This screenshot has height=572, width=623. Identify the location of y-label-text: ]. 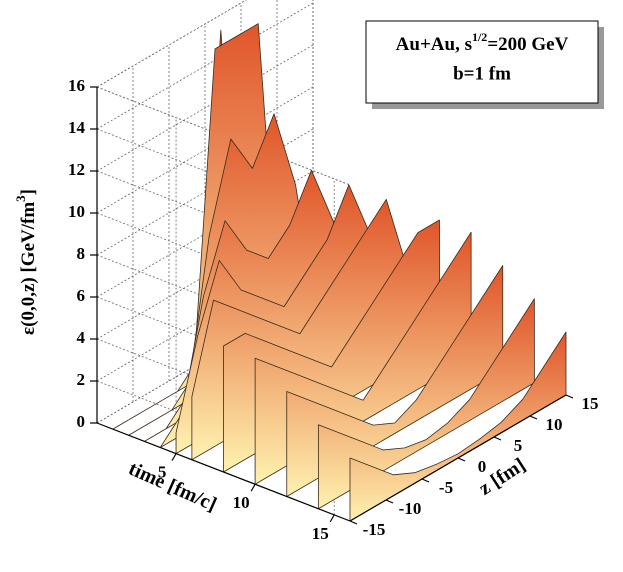
(28, 192).